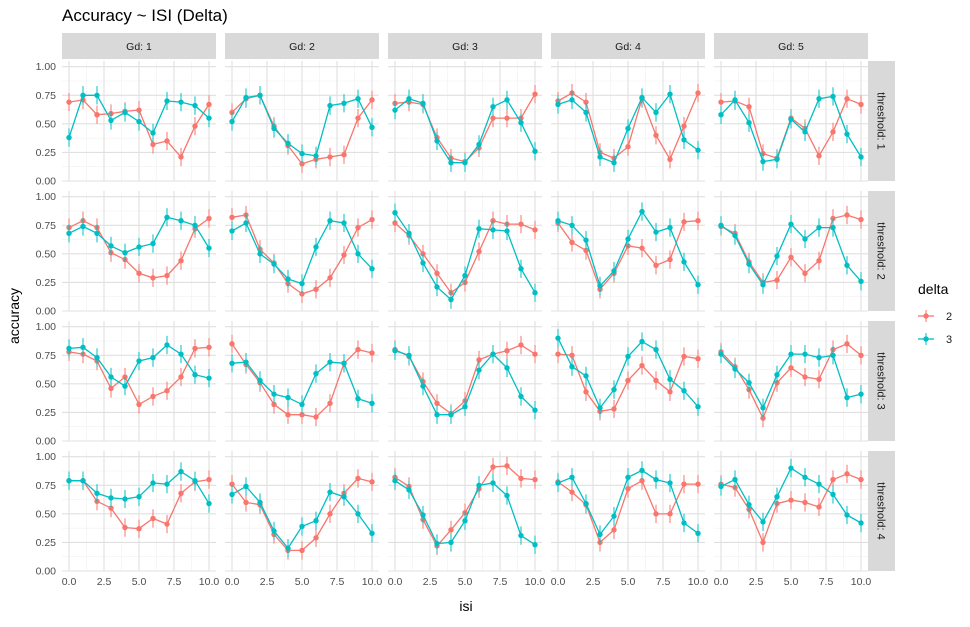 The image size is (970, 627). I want to click on legend-title: delta, so click(933, 289).